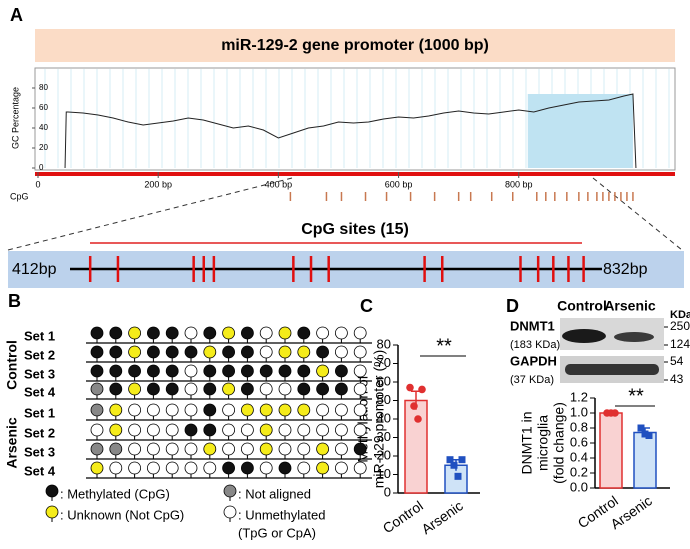 Image resolution: width=690 pixels, height=549 pixels. I want to click on set-label: Set 2, so click(39, 432).